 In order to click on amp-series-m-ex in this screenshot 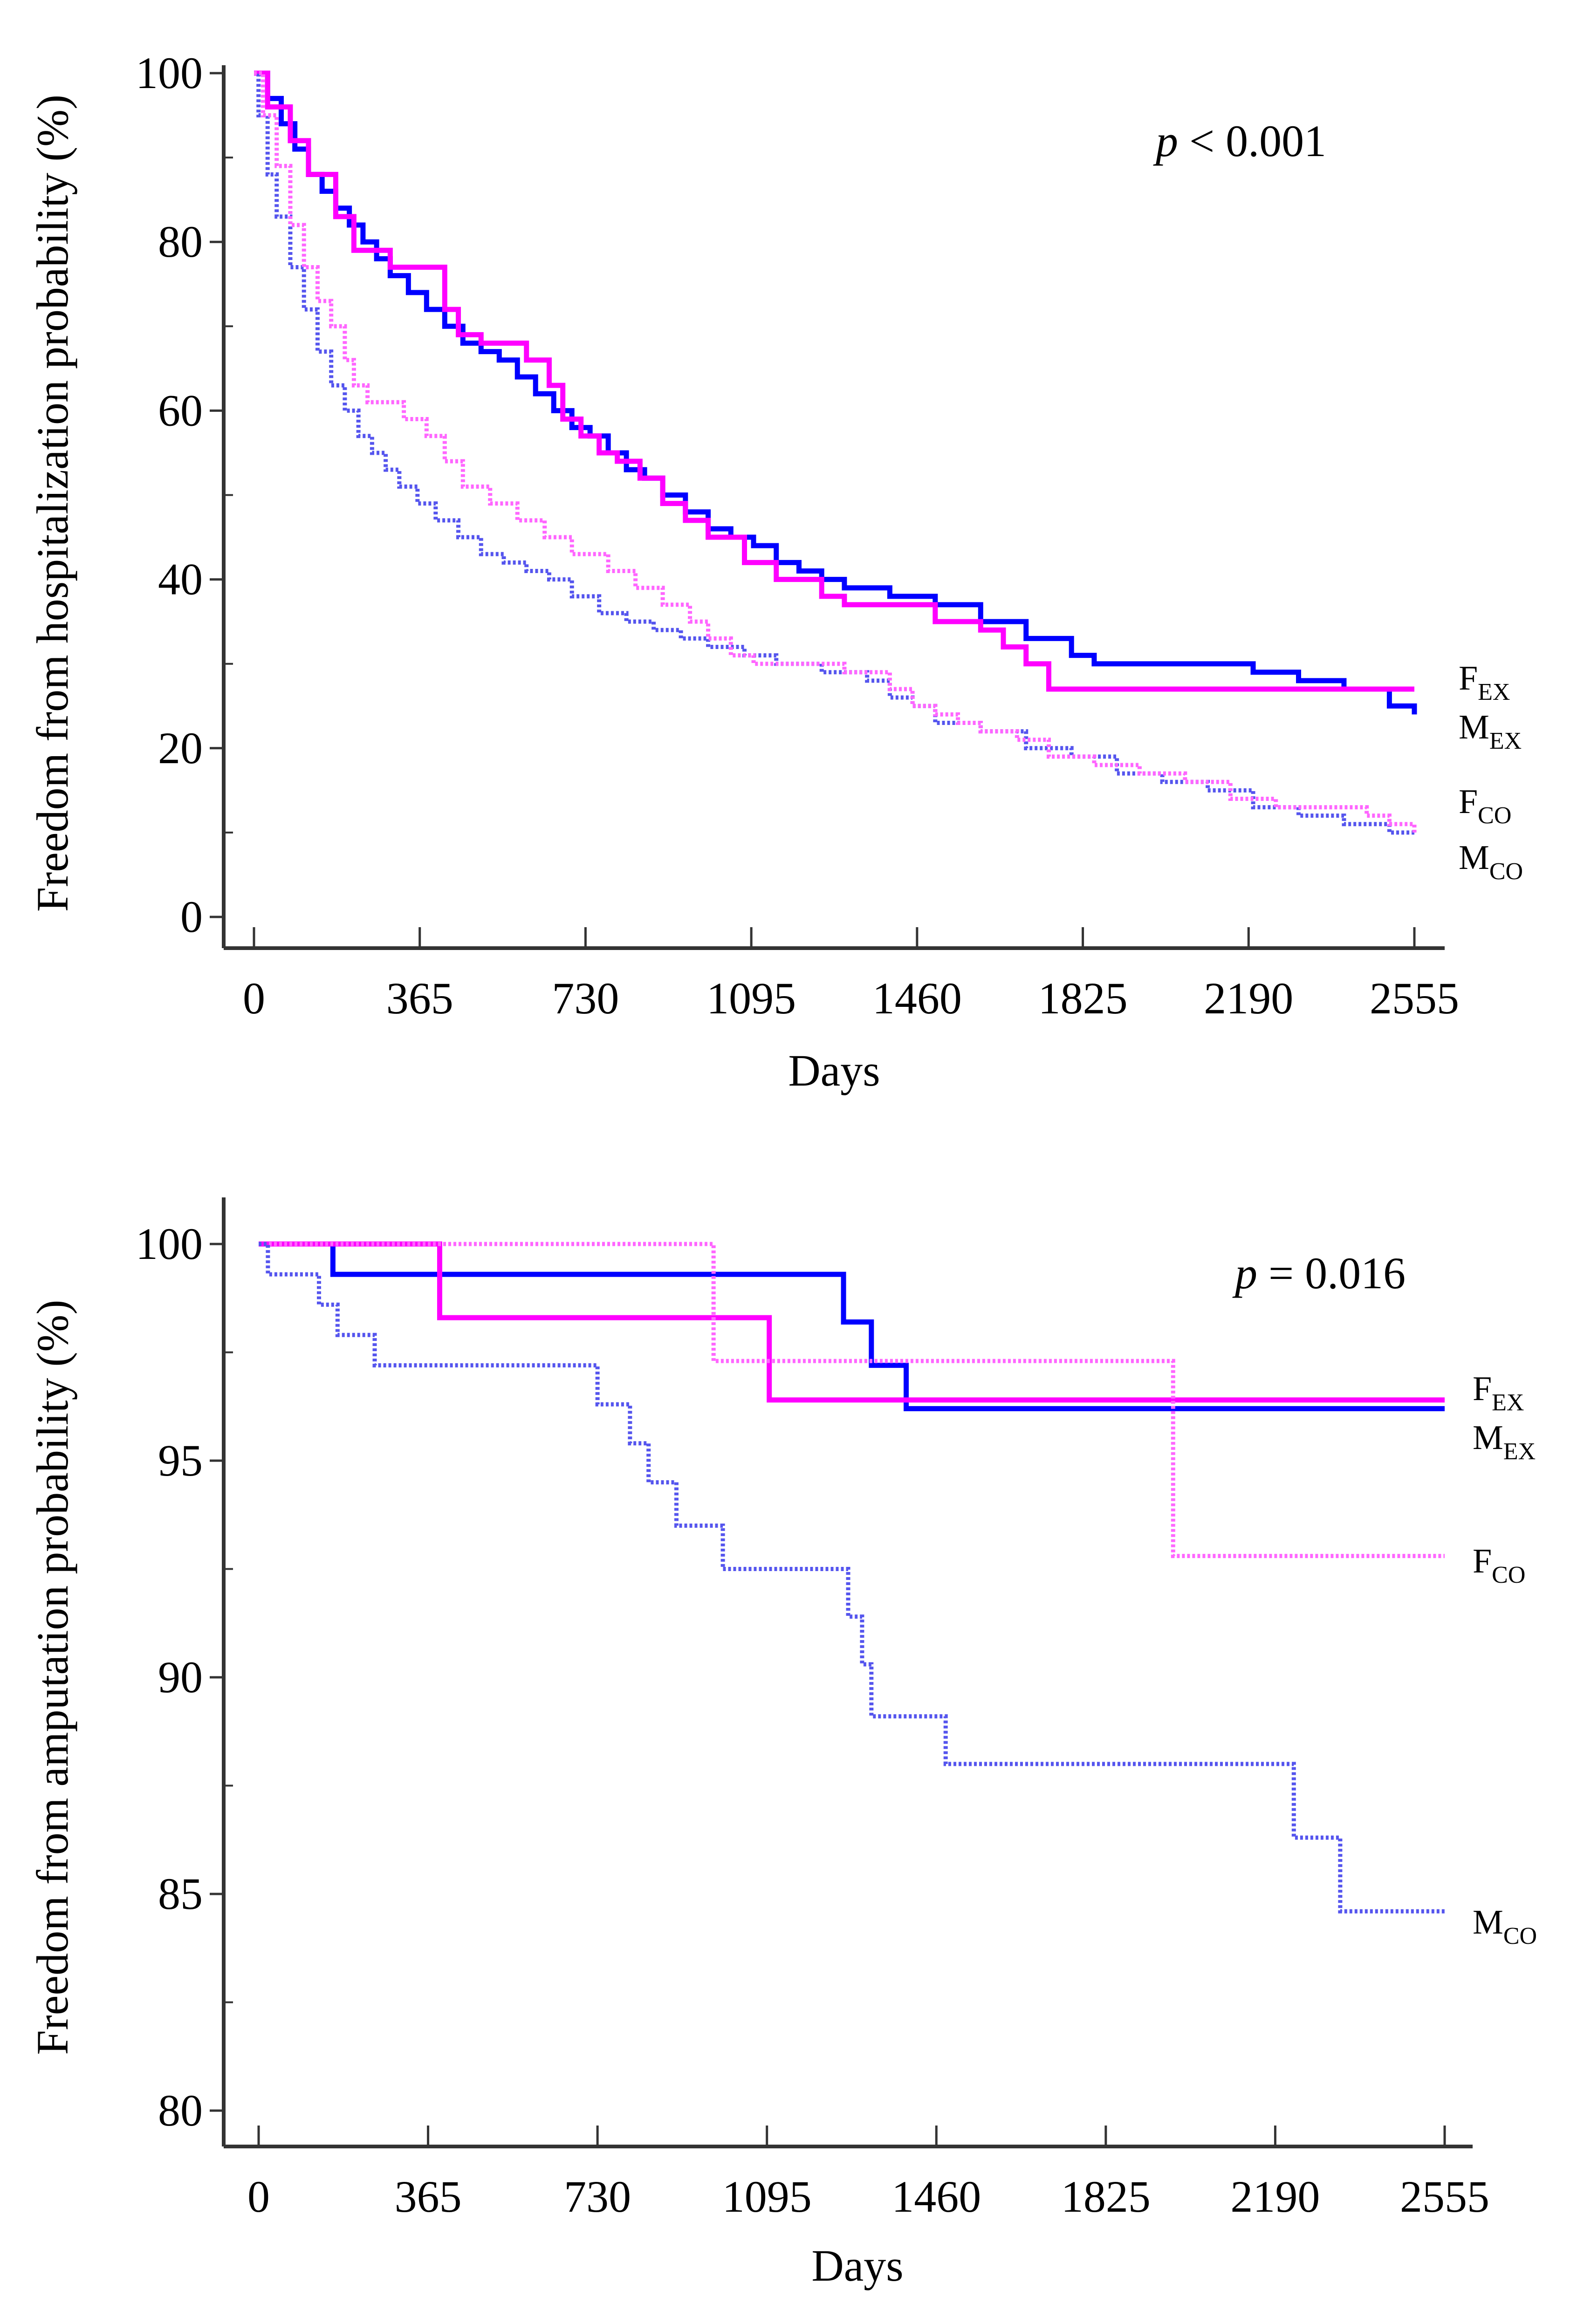, I will do `click(852, 1326)`.